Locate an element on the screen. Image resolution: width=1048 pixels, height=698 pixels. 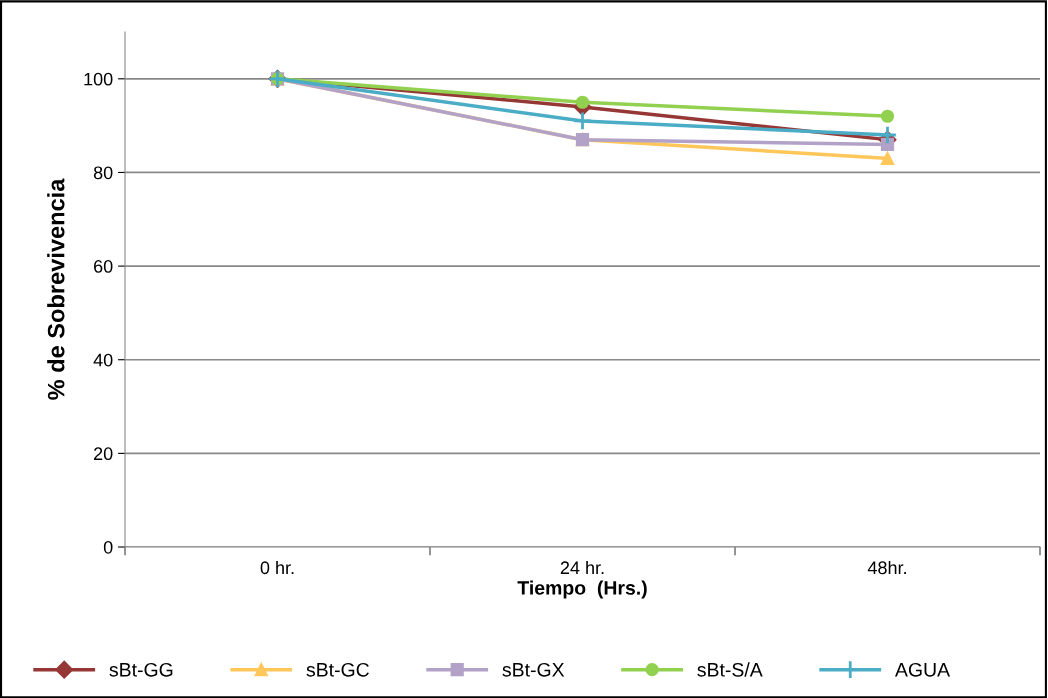
x-tick-label: 48hr. is located at coordinates (886, 567).